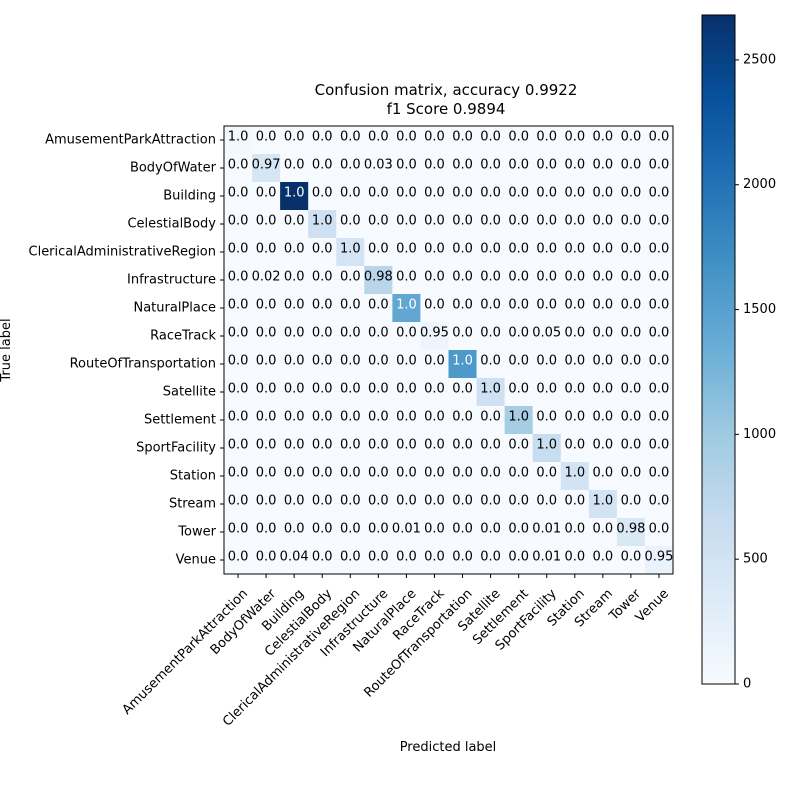 This screenshot has width=800, height=800. Describe the element at coordinates (446, 109) in the screenshot. I see `chart-subtitle: f1 Score 0.9894` at that location.